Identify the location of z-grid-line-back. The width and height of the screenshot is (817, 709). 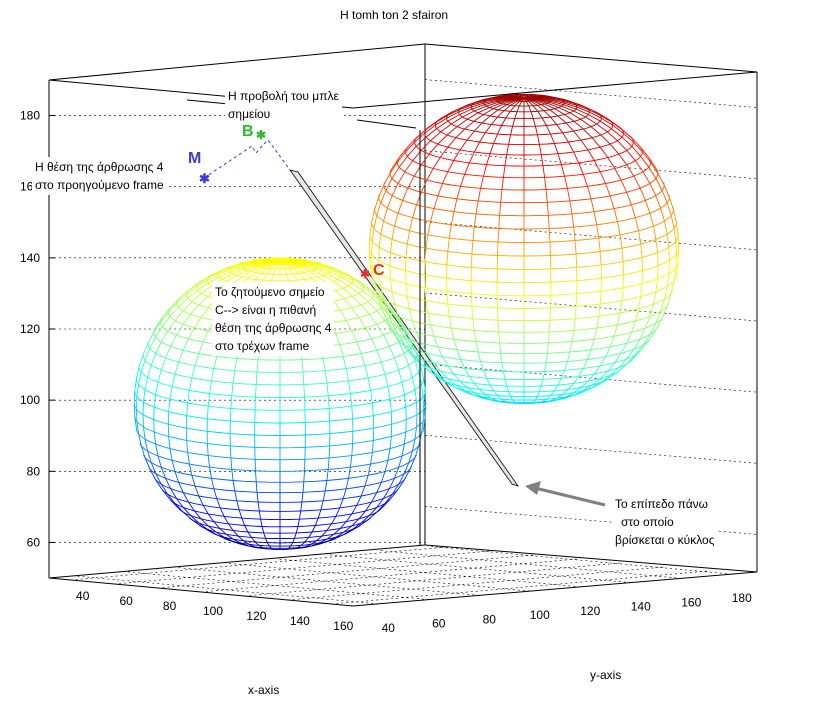
(591, 307).